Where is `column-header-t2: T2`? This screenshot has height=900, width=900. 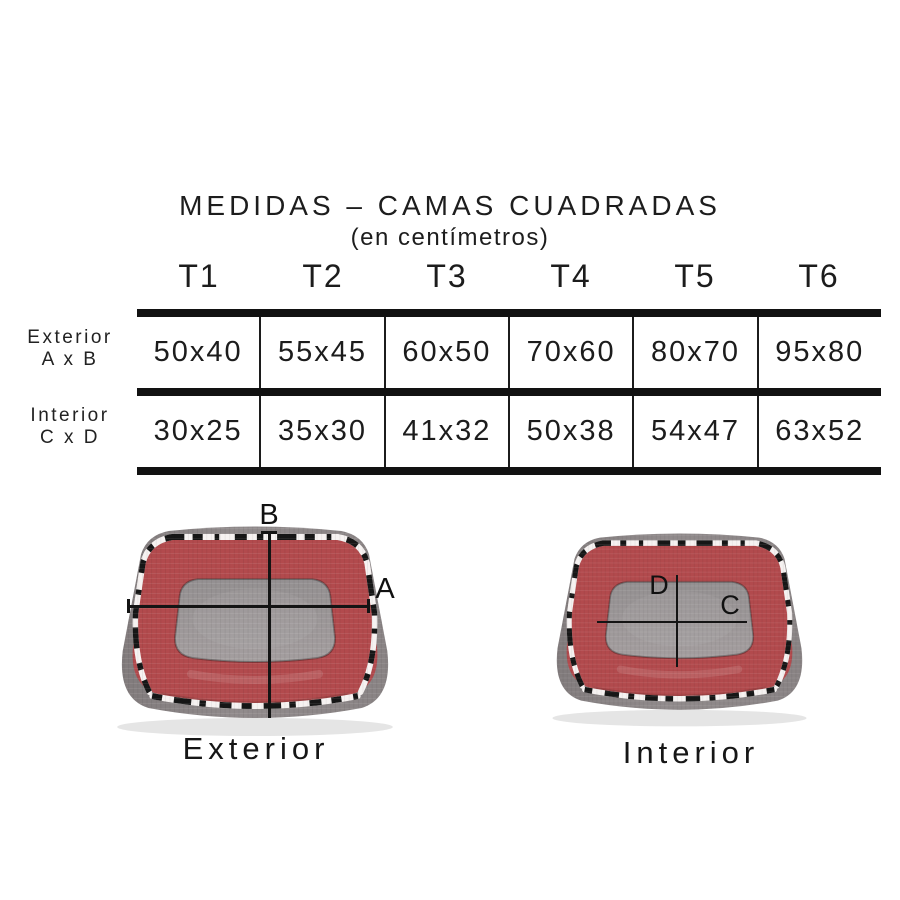
column-header-t2: T2 is located at coordinates (323, 276).